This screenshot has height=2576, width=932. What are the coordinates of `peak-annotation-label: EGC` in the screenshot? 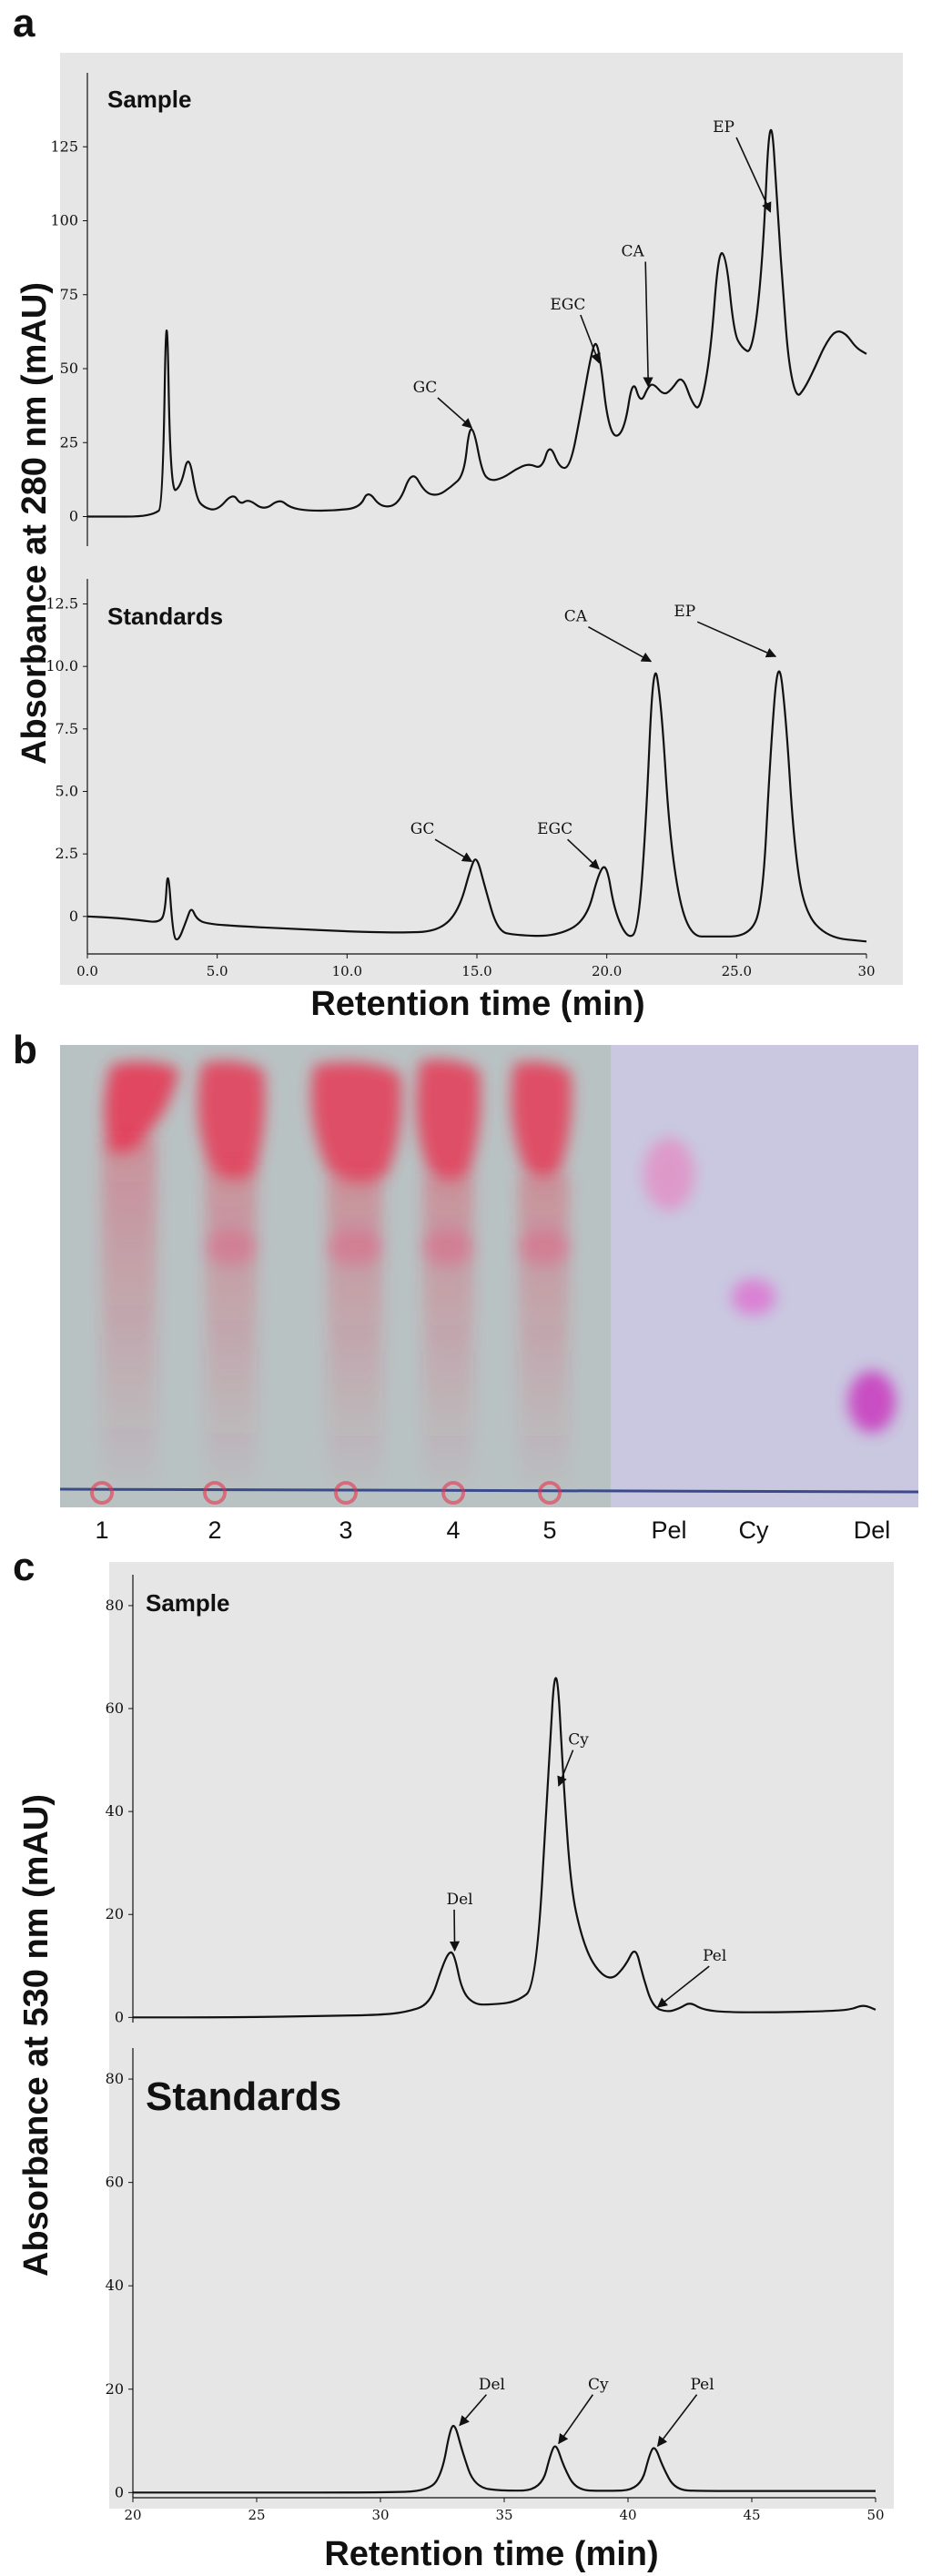 It's located at (554, 829).